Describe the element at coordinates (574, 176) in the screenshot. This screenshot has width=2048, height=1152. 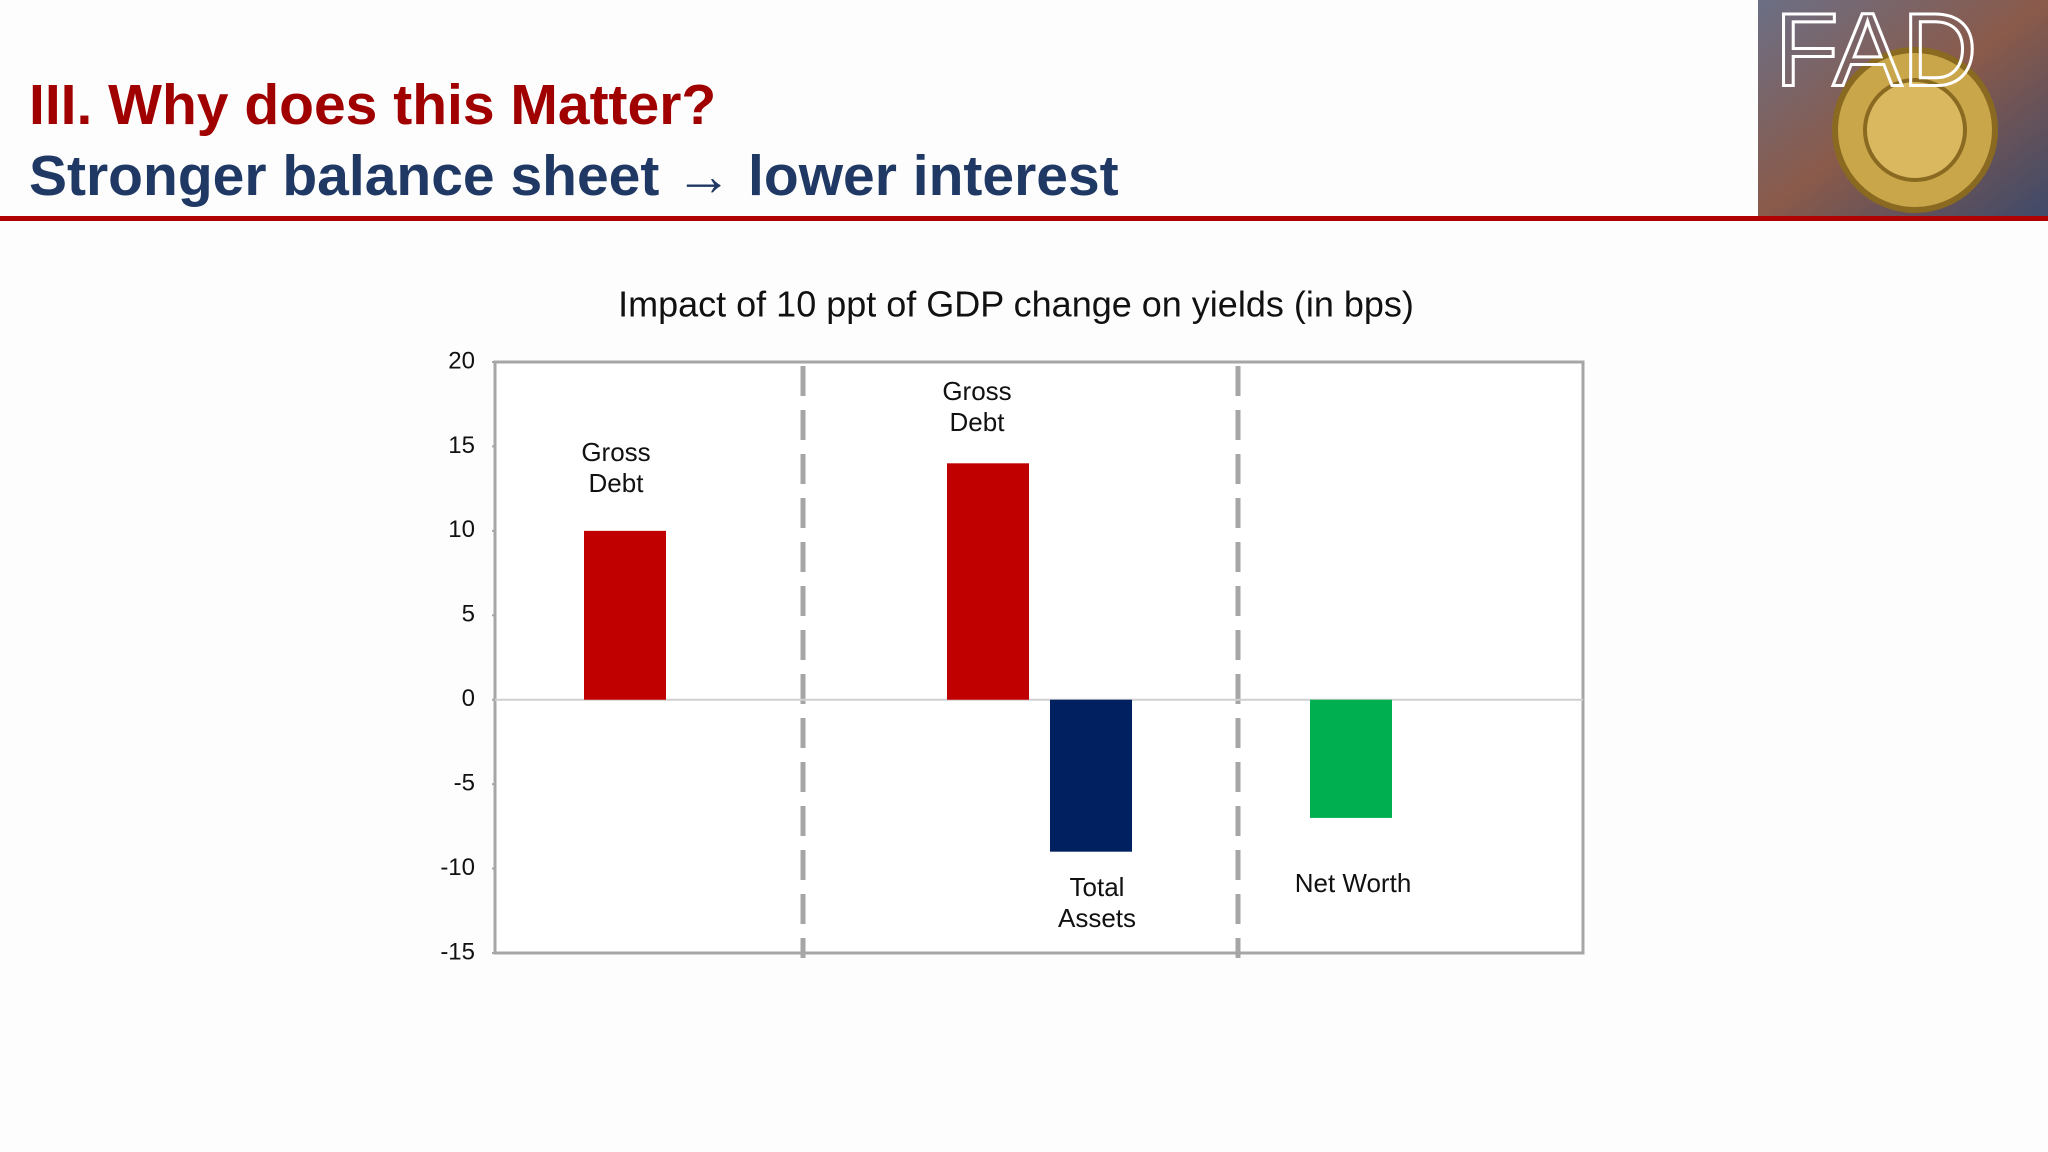
I see `slide-subtitle: Stronger balance sheet → lower interest` at that location.